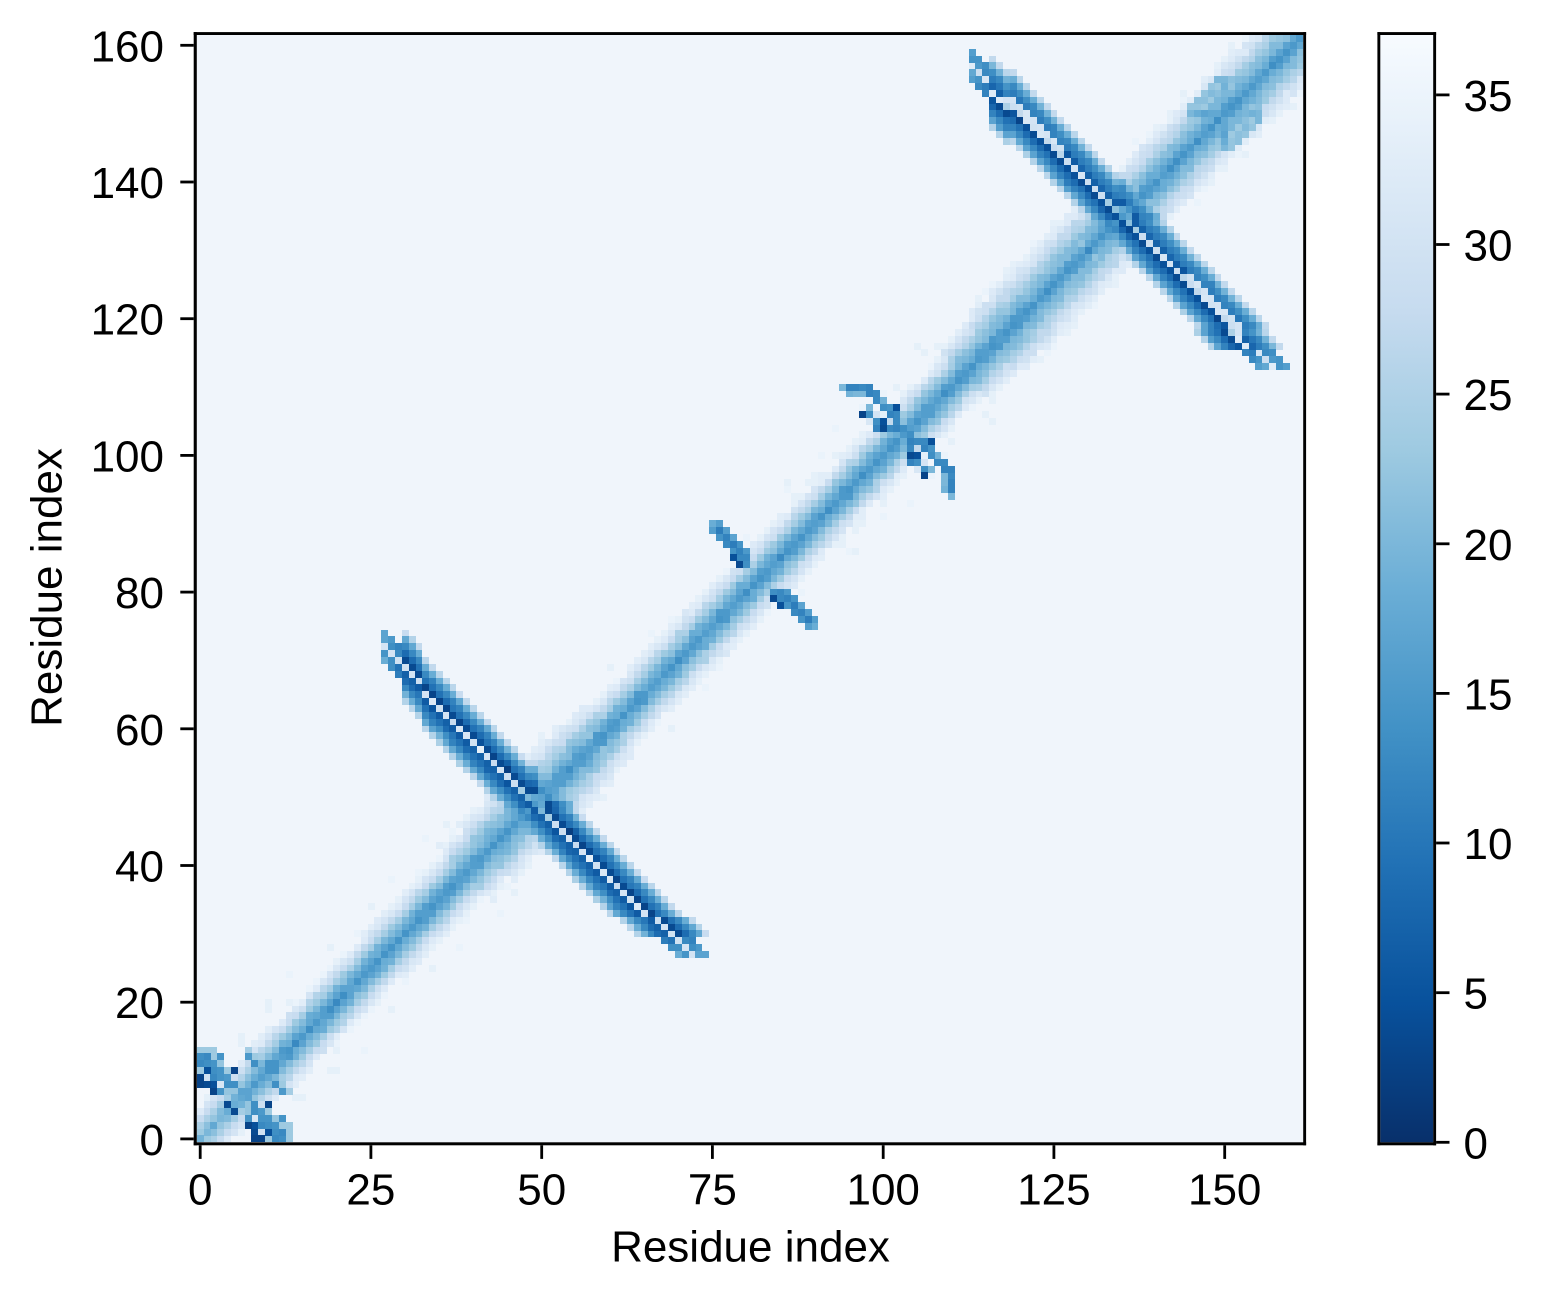  Describe the element at coordinates (1476, 994) in the screenshot. I see `svg-text: 5` at that location.